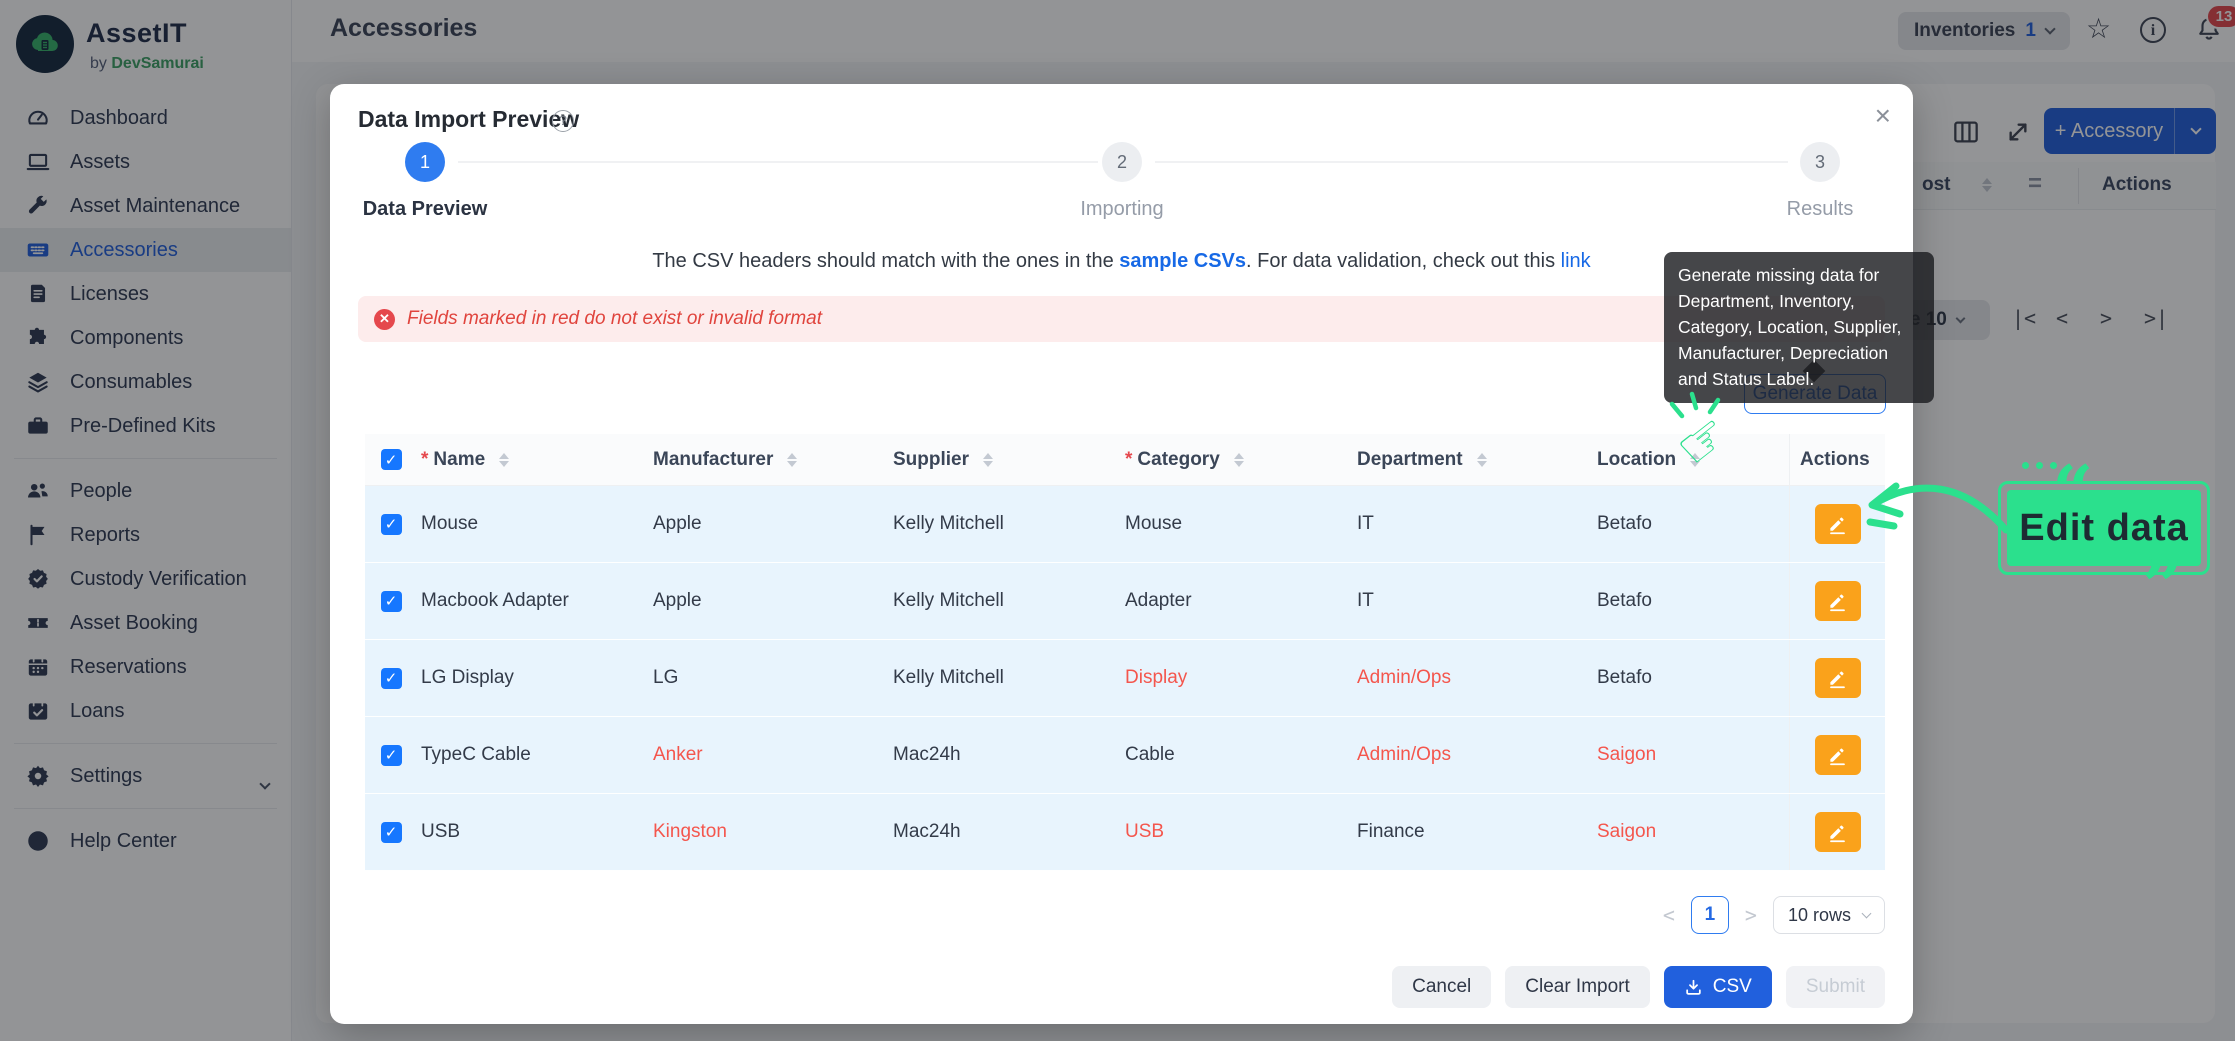  What do you see at coordinates (2099, 28) in the screenshot?
I see `star-icon: ☆` at bounding box center [2099, 28].